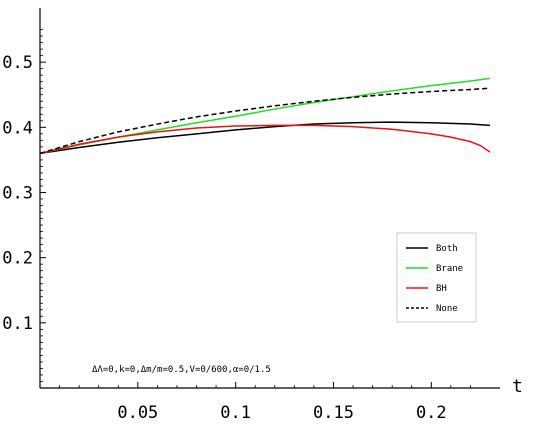  I want to click on x-tick-label: 0.15, so click(333, 413).